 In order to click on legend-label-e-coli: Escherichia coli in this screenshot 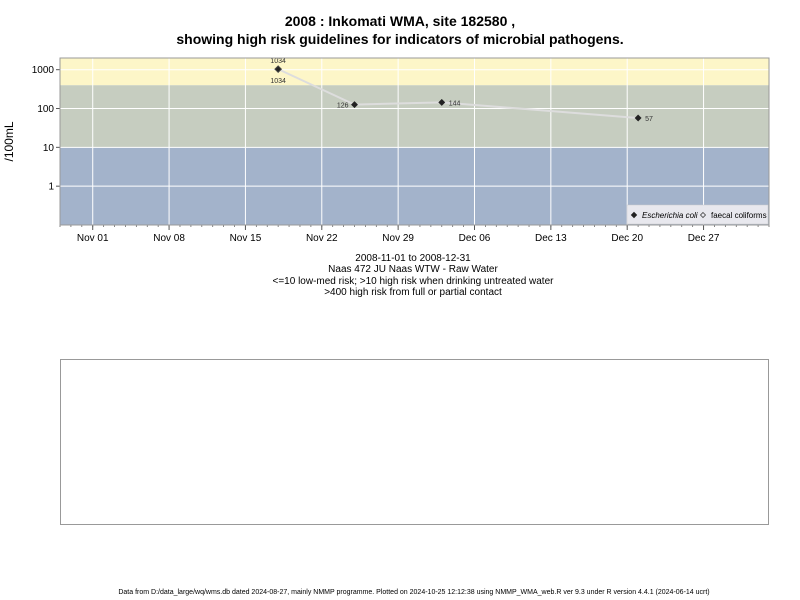, I will do `click(670, 215)`.